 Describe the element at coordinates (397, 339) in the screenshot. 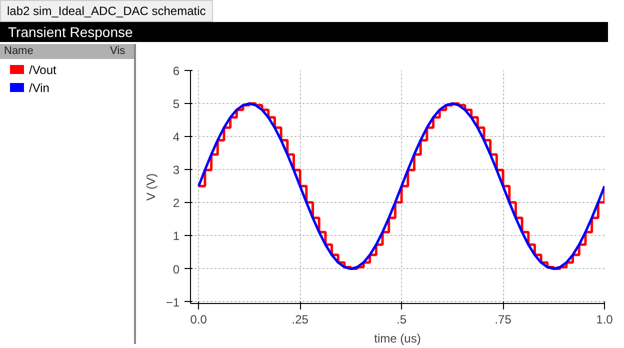

I see `x-axis-title: time (us)` at that location.